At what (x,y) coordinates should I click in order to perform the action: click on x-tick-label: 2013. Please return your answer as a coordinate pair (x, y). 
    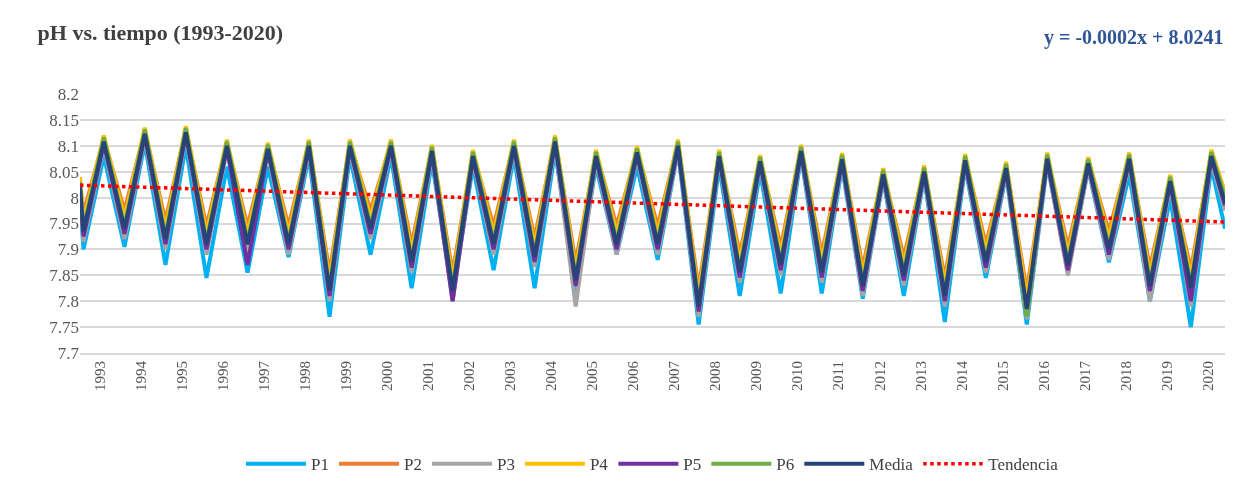
    Looking at the image, I should click on (920, 376).